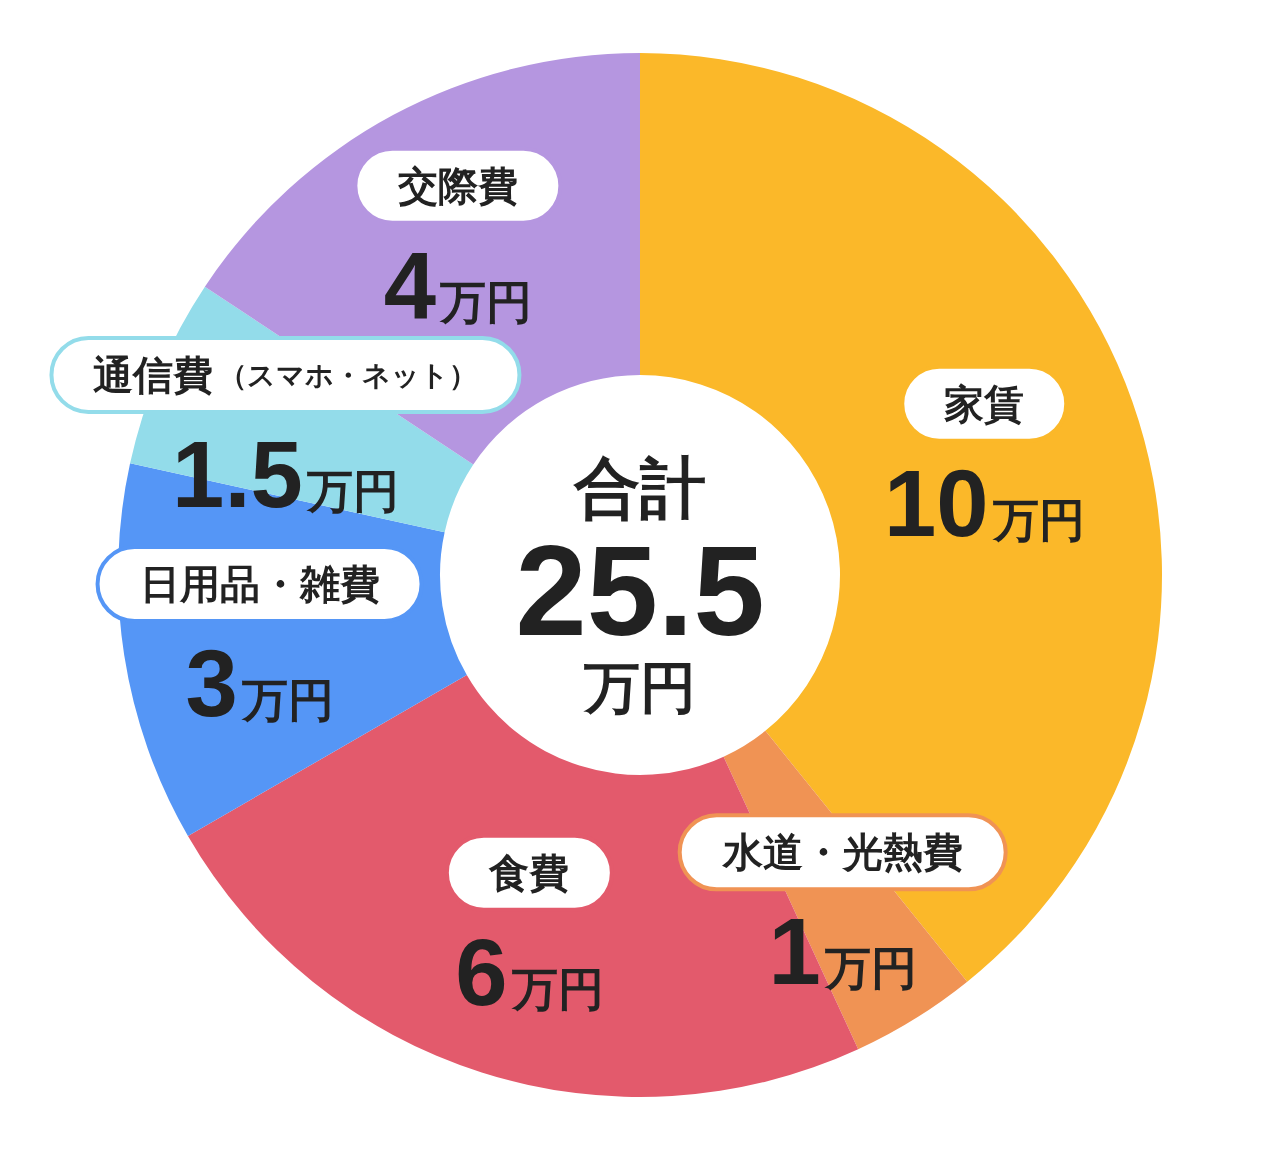 The width and height of the screenshot is (1280, 1150). I want to click on slice-label: 通信費（スマホ・ネット）, so click(285, 374).